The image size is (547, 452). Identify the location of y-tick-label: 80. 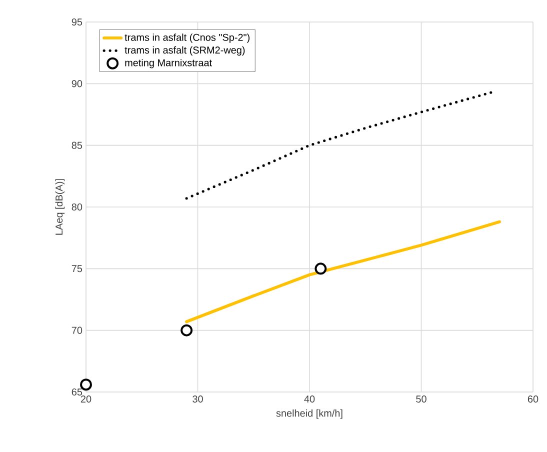
(77, 207).